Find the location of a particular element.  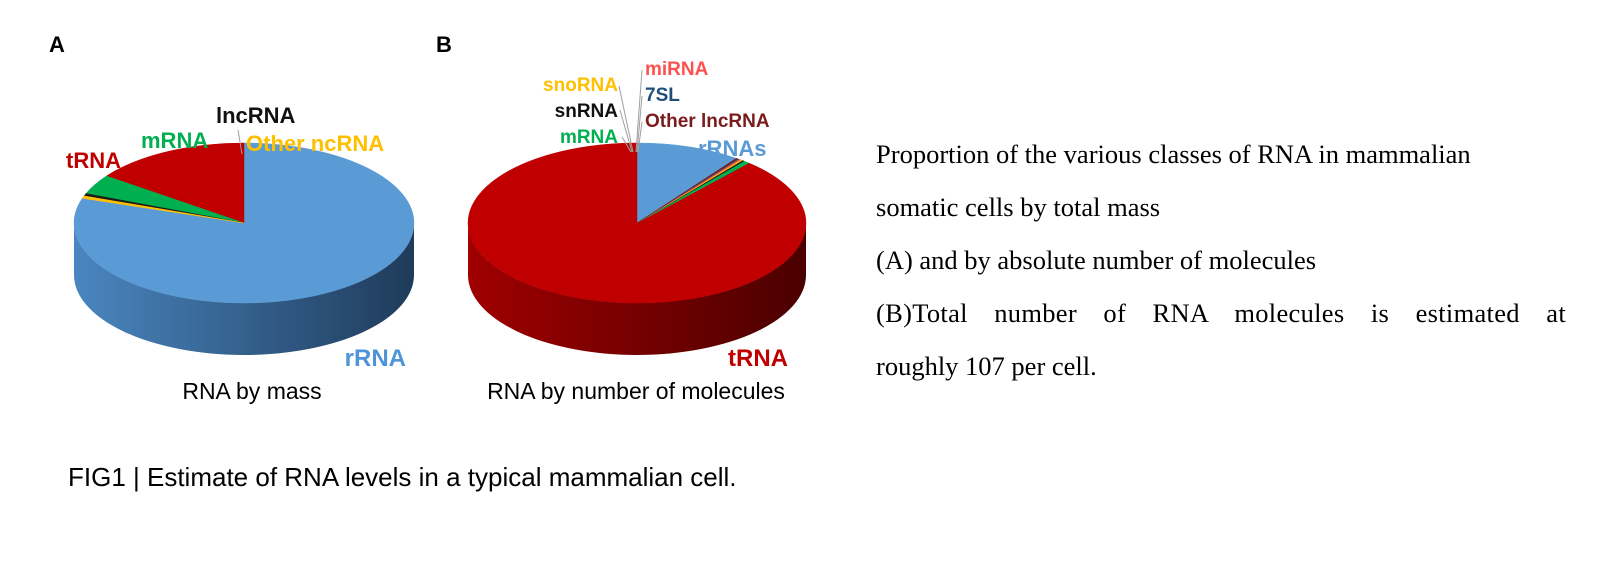

pie-b-leader-7sl is located at coordinates (639, 124).